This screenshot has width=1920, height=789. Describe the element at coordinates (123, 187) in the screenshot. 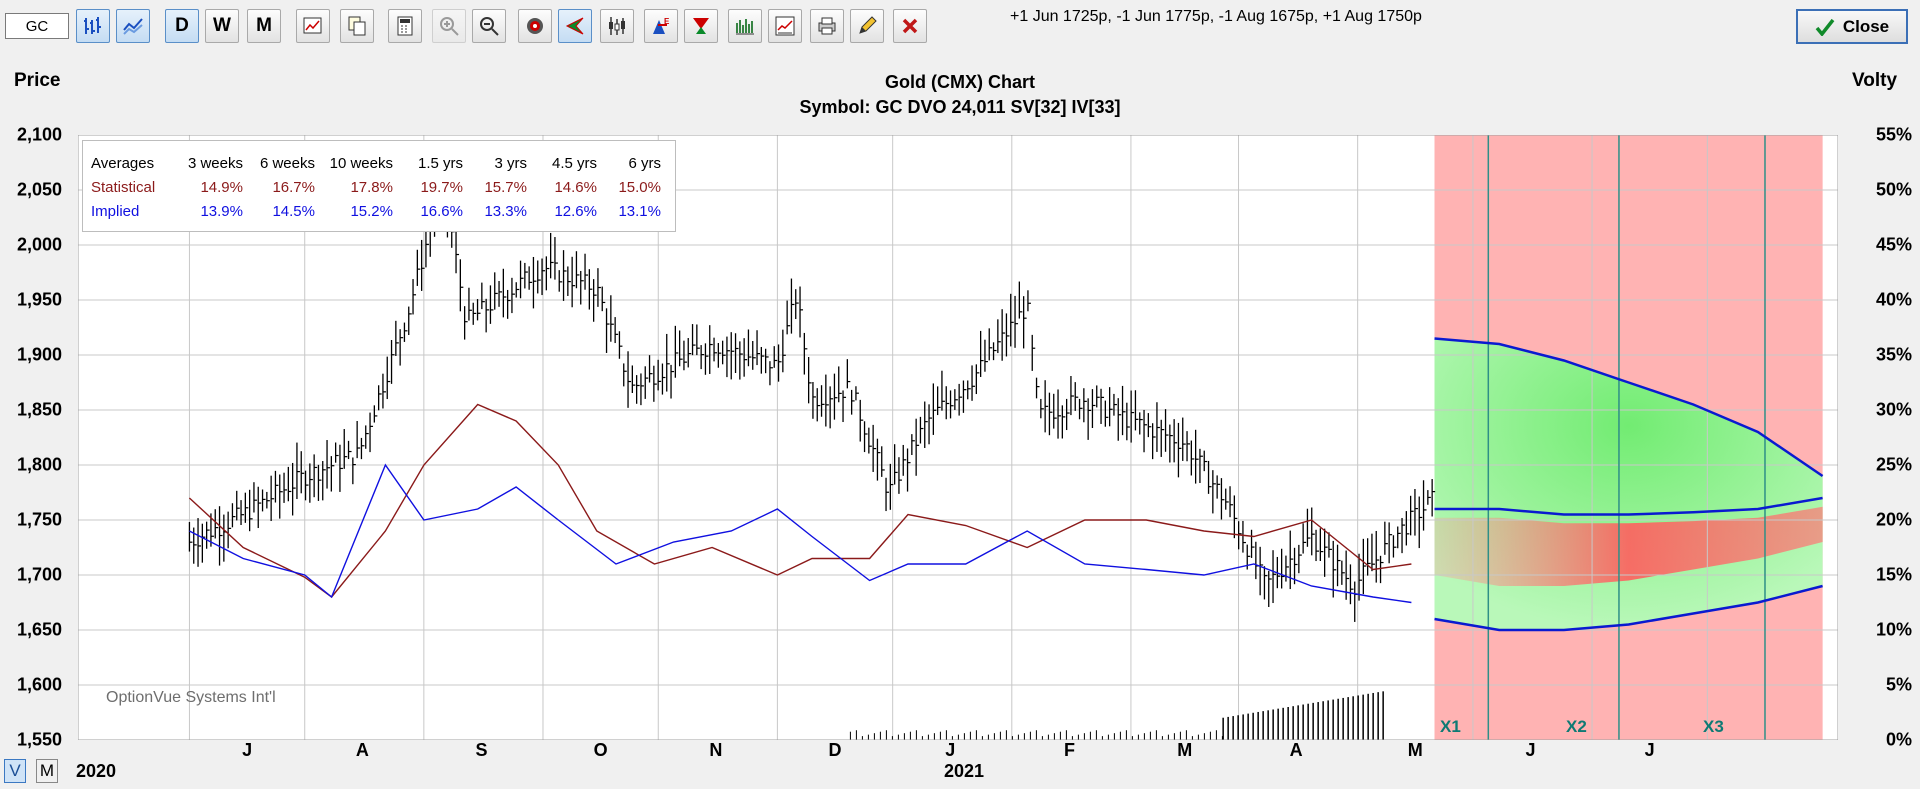

I see `statistical-label: Statistical` at that location.